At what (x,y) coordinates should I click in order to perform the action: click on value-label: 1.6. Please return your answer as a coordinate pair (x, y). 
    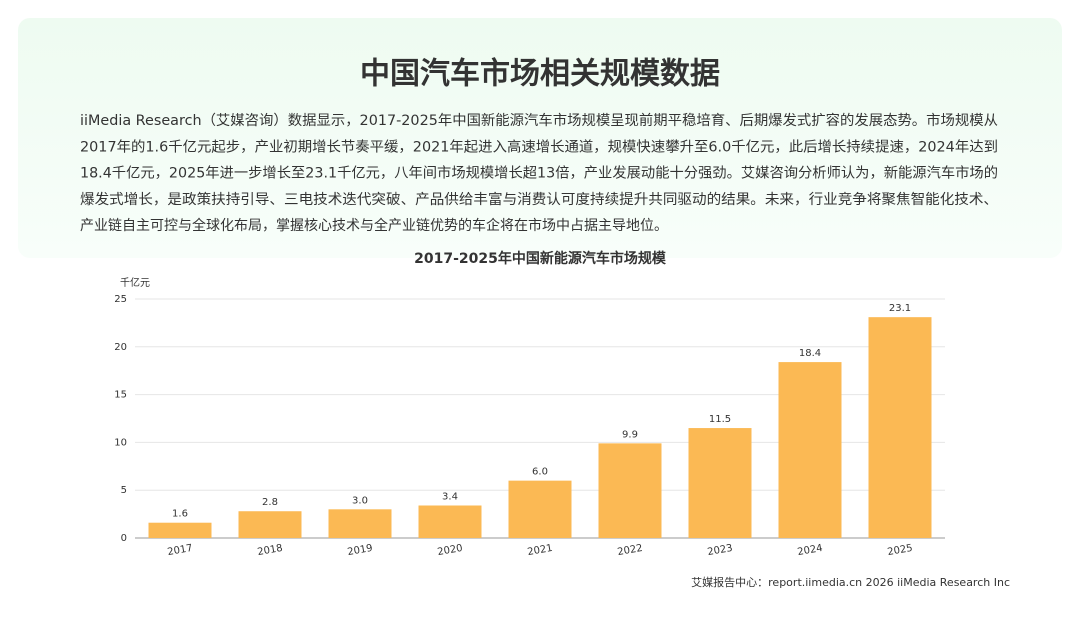
    Looking at the image, I should click on (180, 514).